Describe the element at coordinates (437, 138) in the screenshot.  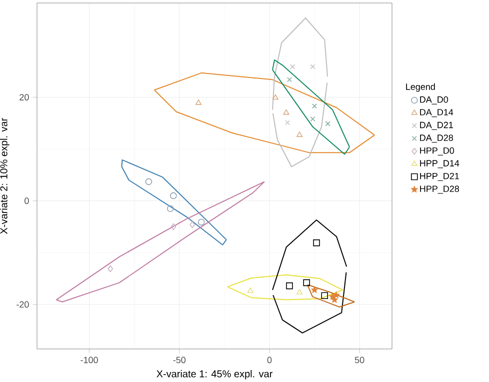
I see `legend-label: DA_D28` at that location.